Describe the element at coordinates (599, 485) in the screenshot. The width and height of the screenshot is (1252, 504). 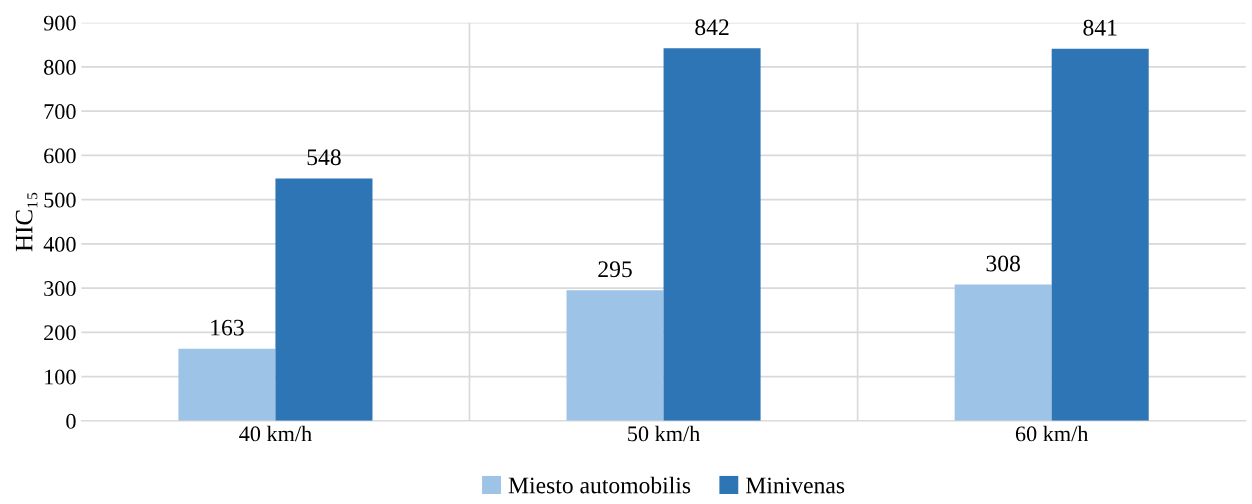
I see `legend-label: Miesto automobilis` at that location.